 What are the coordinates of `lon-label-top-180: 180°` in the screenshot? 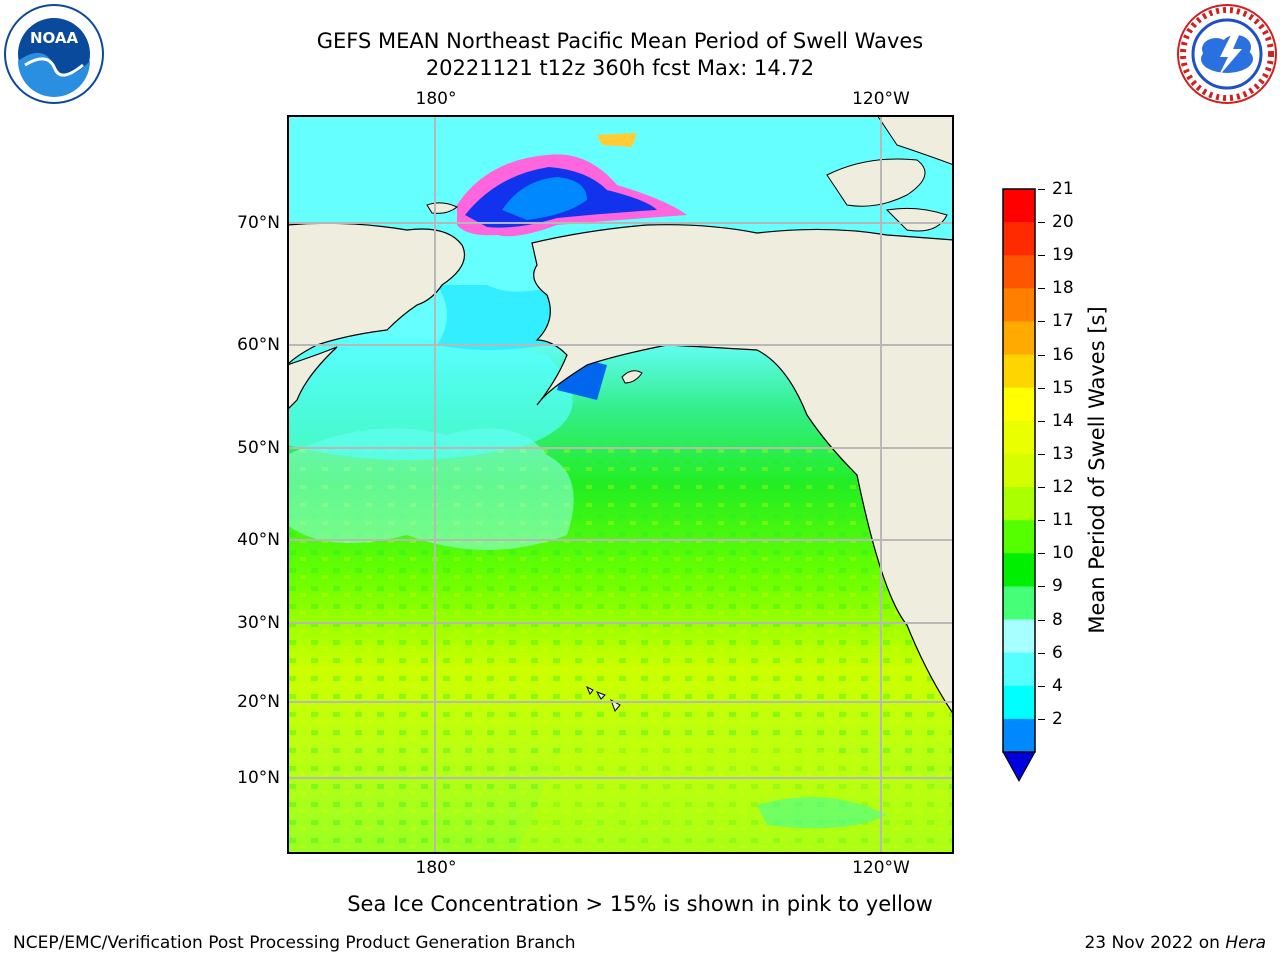 It's located at (436, 99).